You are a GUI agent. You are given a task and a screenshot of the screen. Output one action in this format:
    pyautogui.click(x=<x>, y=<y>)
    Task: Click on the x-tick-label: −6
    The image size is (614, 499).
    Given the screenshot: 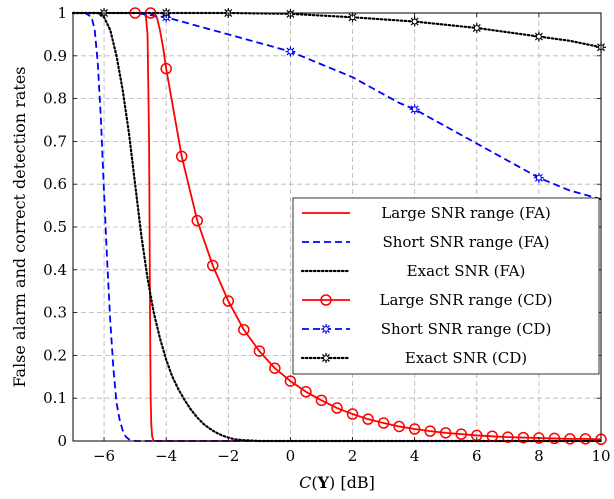 What is the action you would take?
    pyautogui.click(x=104, y=456)
    